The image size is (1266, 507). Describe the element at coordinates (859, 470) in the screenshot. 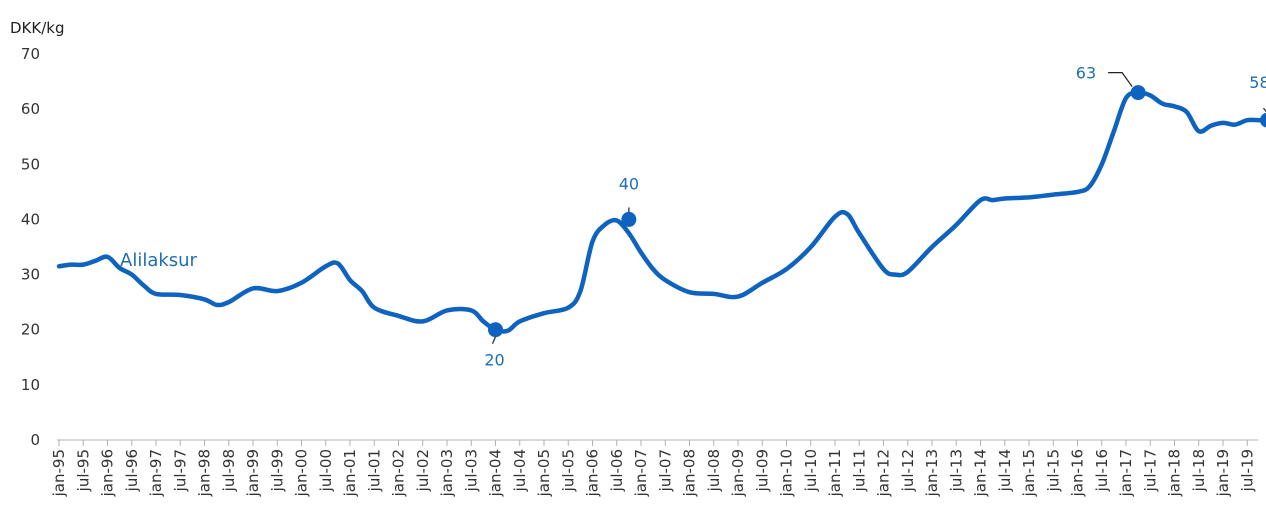

I see `x-tick-label: jul-11` at that location.